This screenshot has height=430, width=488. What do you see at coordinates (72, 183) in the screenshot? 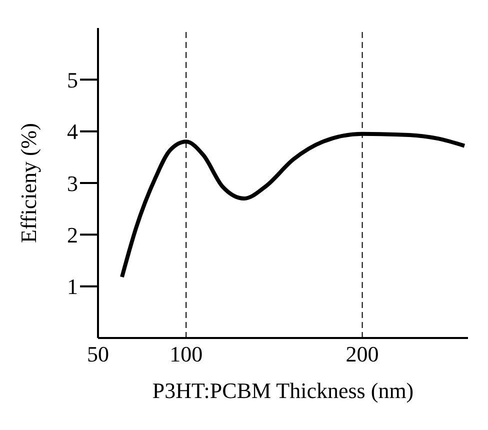
I see `y-tick-label: 3` at bounding box center [72, 183].